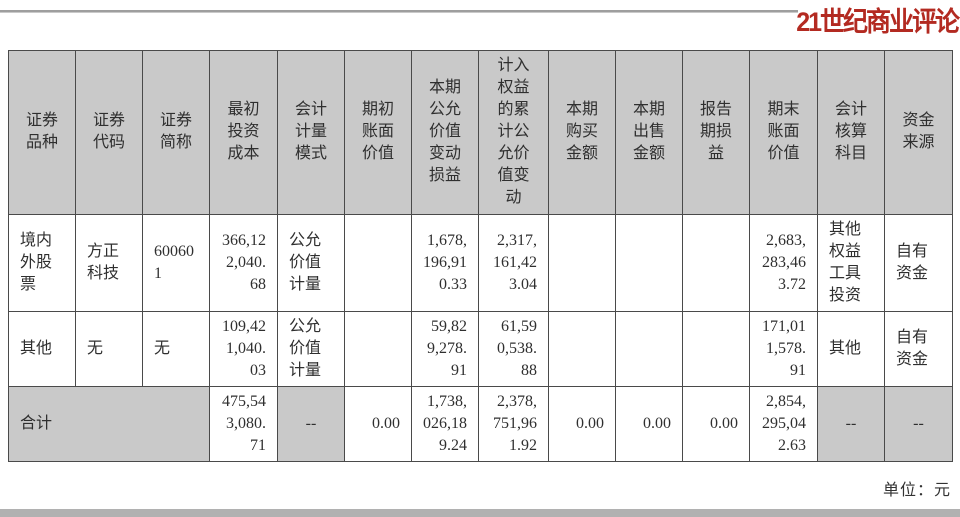 The width and height of the screenshot is (960, 517). What do you see at coordinates (783, 349) in the screenshot?
I see `cell-closing-book-value: 171,011,578.91` at bounding box center [783, 349].